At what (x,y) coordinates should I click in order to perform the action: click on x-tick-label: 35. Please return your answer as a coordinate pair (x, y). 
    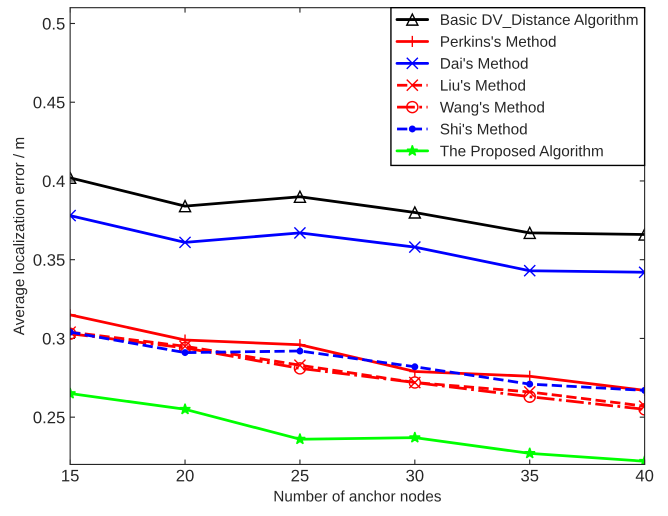
    Looking at the image, I should click on (529, 476).